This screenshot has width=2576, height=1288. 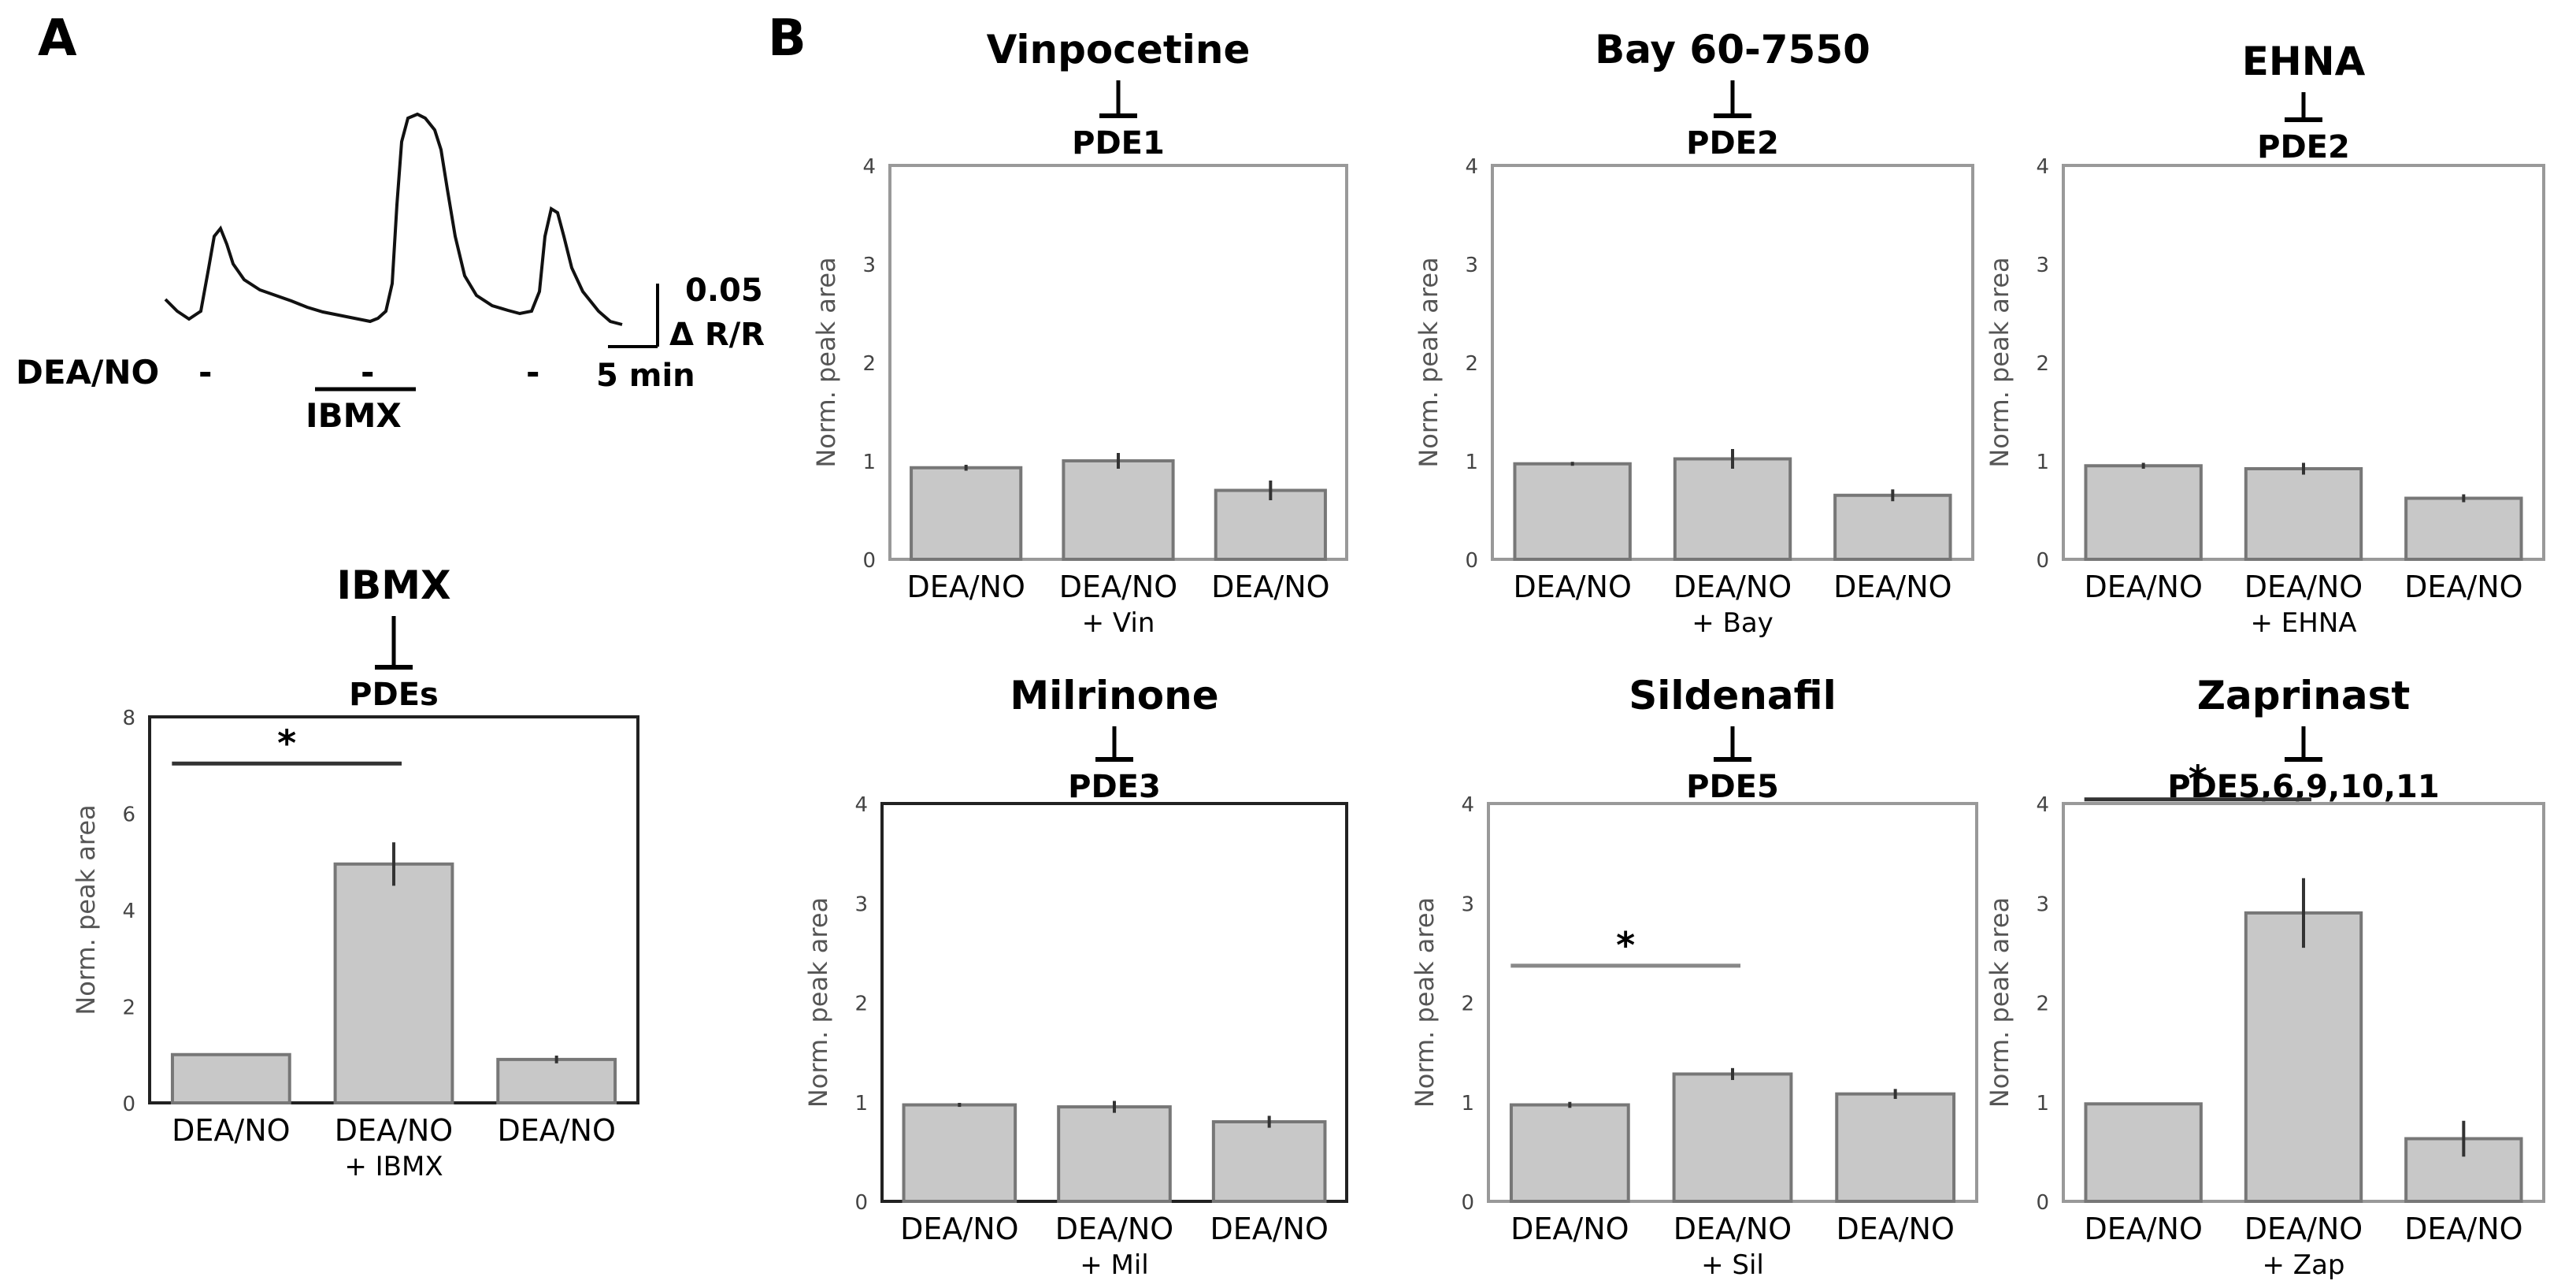 I want to click on category-sublabel: + Sil, so click(x=1732, y=1265).